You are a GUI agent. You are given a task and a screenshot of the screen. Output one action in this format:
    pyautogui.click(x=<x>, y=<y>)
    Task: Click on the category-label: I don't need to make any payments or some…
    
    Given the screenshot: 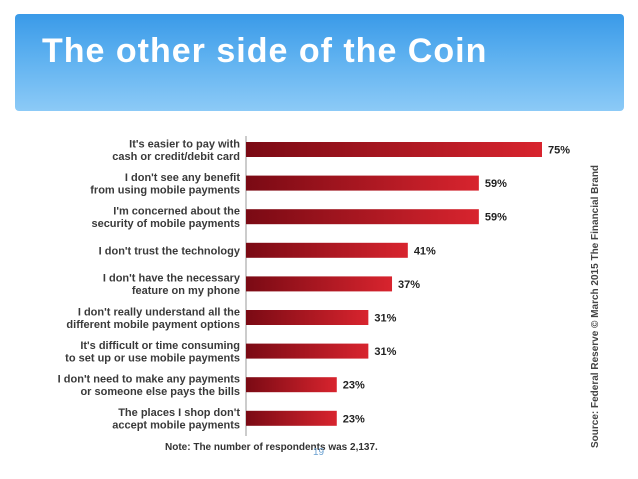 What is the action you would take?
    pyautogui.click(x=149, y=385)
    